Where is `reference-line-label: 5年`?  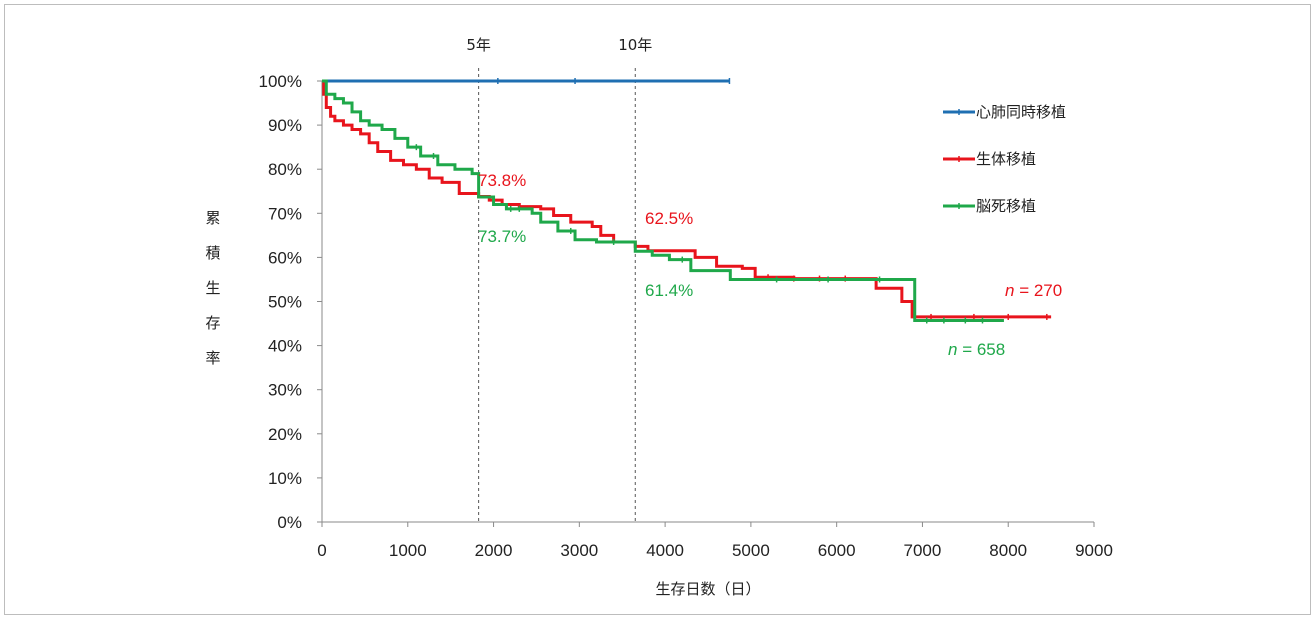
reference-line-label: 5年 is located at coordinates (478, 45).